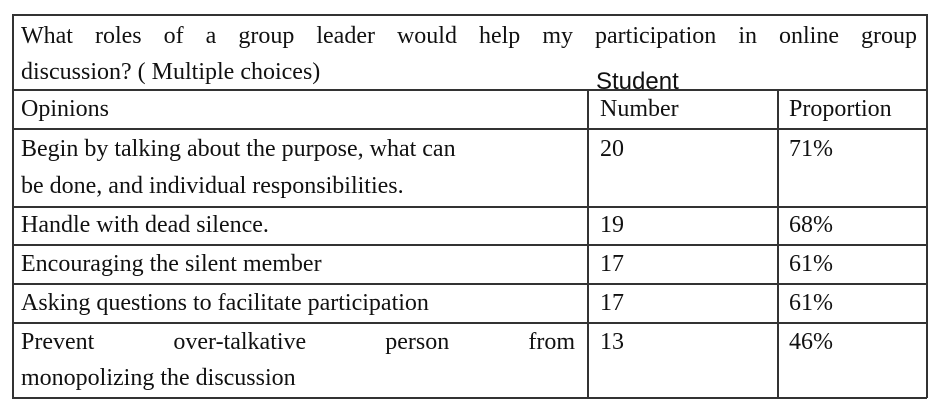 This screenshot has width=936, height=406. I want to click on row-4-number: 17, so click(612, 303).